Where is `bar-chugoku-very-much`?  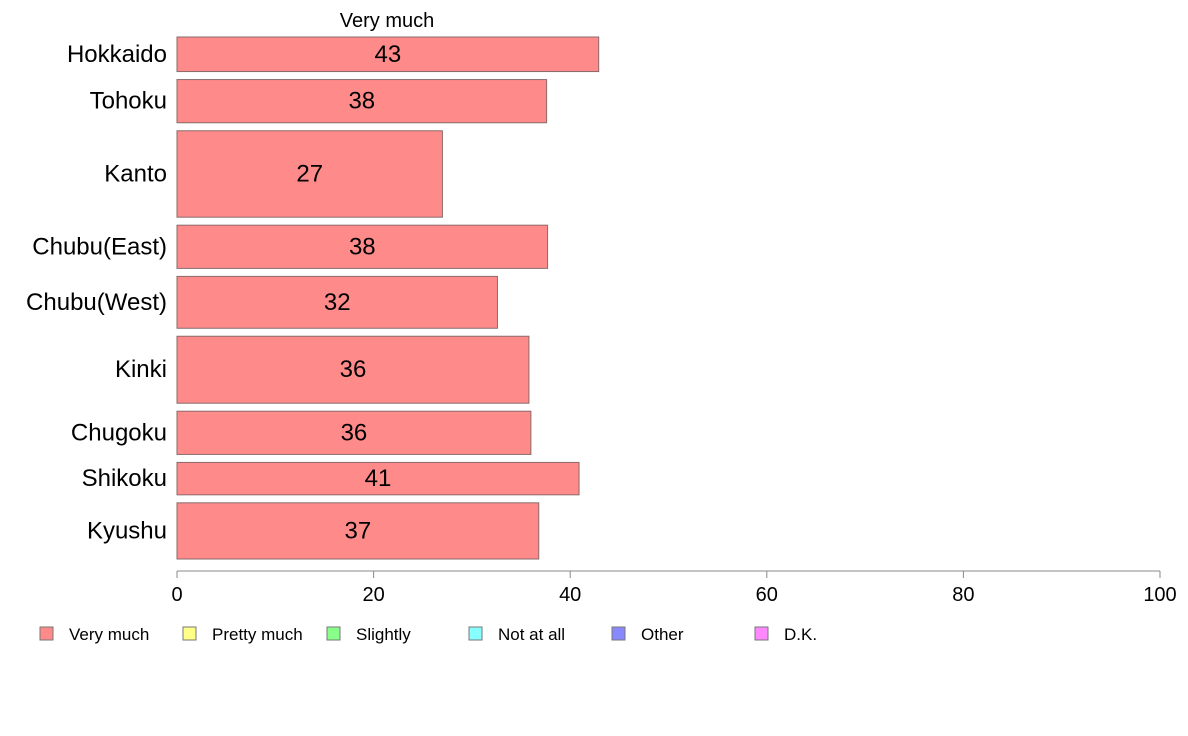 bar-chugoku-very-much is located at coordinates (354, 432).